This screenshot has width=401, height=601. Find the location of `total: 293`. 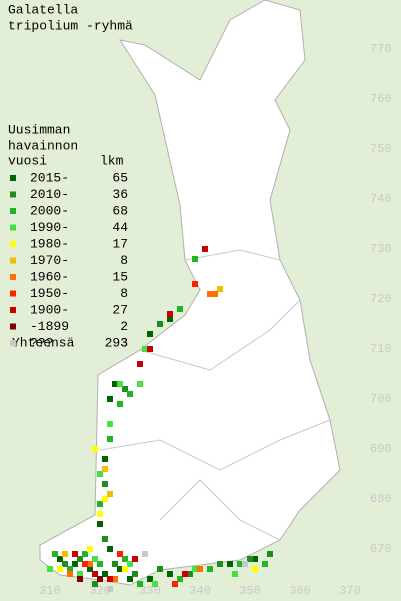

total: 293 is located at coordinates (116, 342).